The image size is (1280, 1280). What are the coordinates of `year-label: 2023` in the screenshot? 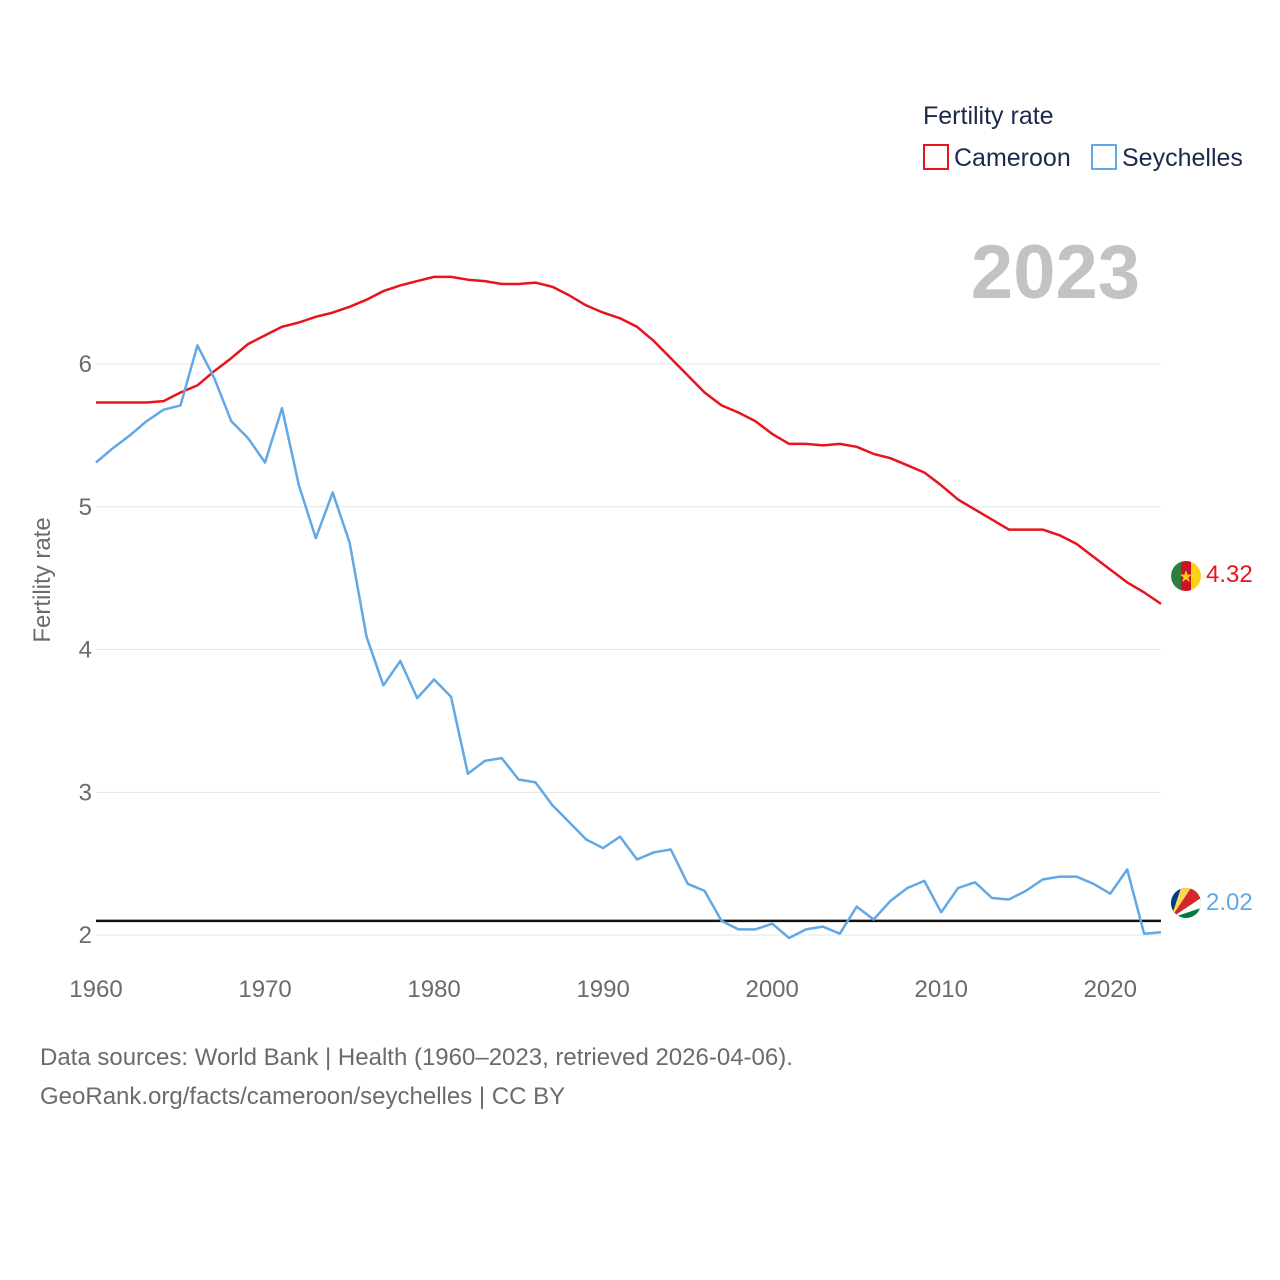 It's located at (1055, 272).